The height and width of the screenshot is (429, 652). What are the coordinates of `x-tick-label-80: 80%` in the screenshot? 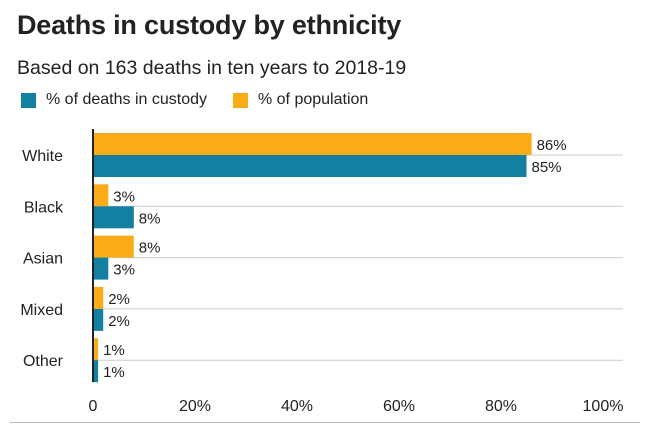 It's located at (501, 406).